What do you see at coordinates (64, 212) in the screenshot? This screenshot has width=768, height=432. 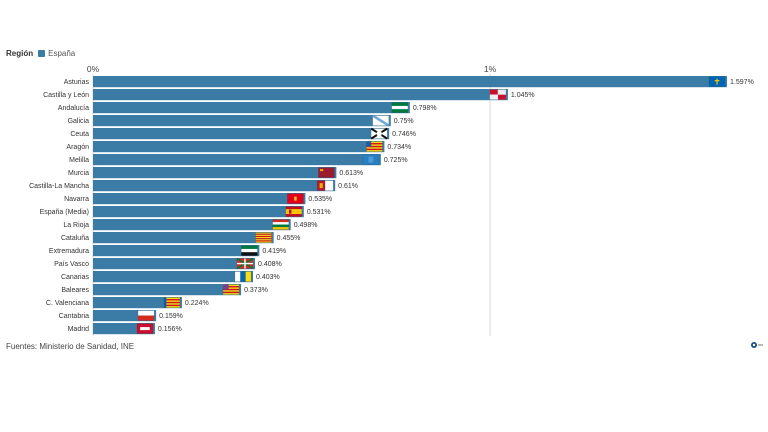 I see `category-label: España (Media)` at bounding box center [64, 212].